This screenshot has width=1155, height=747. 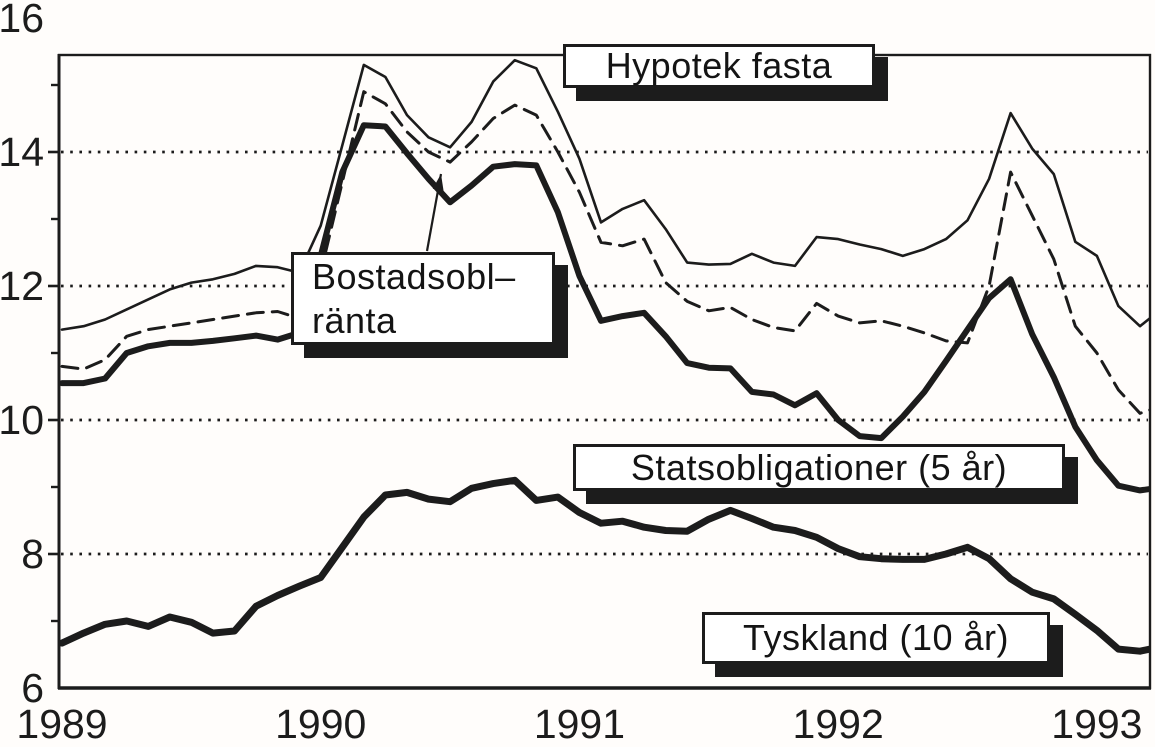 I want to click on annotation-bostadsobl-ranta: Bostadsobl– ränta, so click(x=423, y=298).